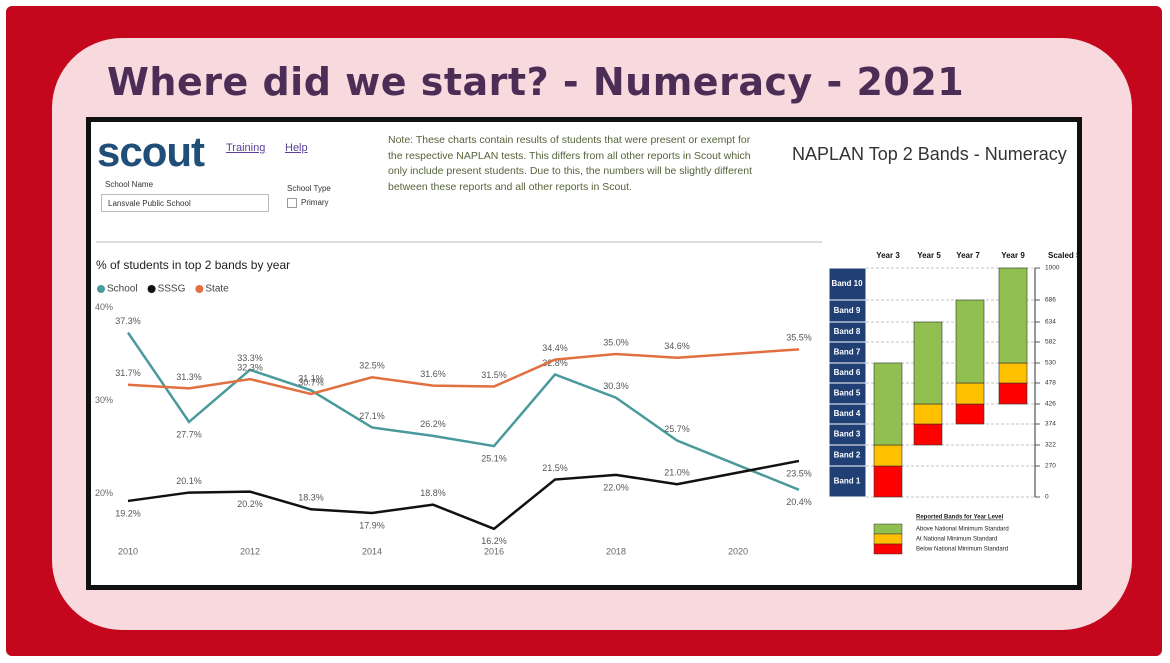 The width and height of the screenshot is (1170, 663). I want to click on band-label: Band 1, so click(847, 481).